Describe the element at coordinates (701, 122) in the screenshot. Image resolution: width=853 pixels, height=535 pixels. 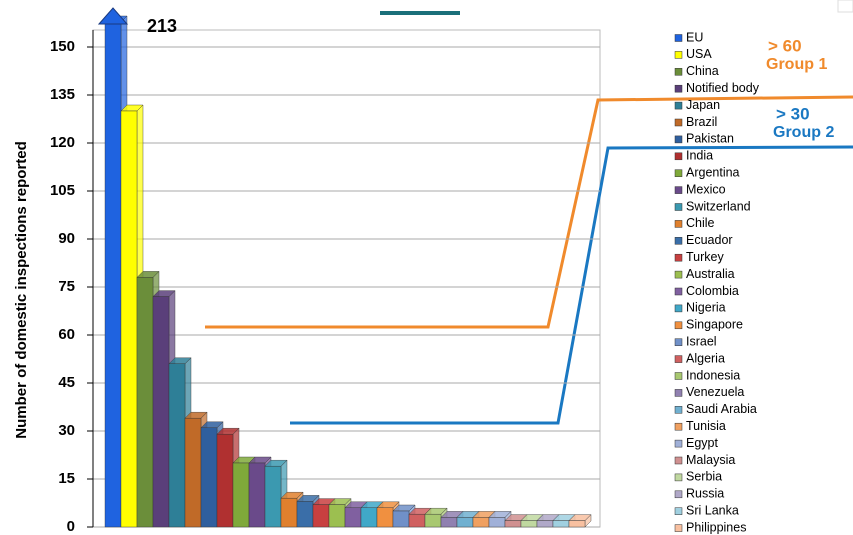
I see `legend-label: Brazil` at that location.